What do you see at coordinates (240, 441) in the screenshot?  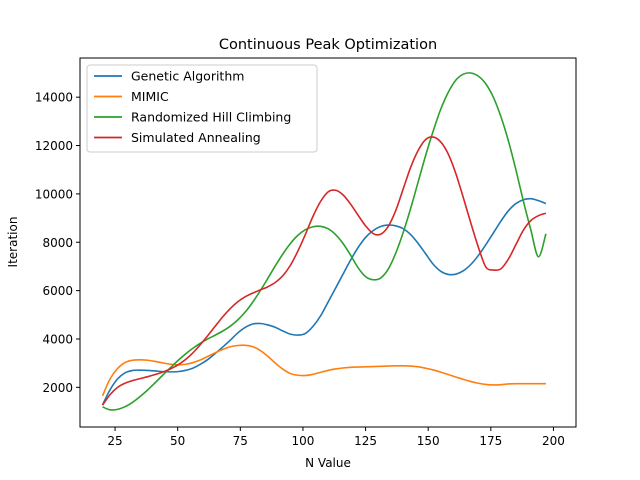 I see `x-tick-label: 75` at bounding box center [240, 441].